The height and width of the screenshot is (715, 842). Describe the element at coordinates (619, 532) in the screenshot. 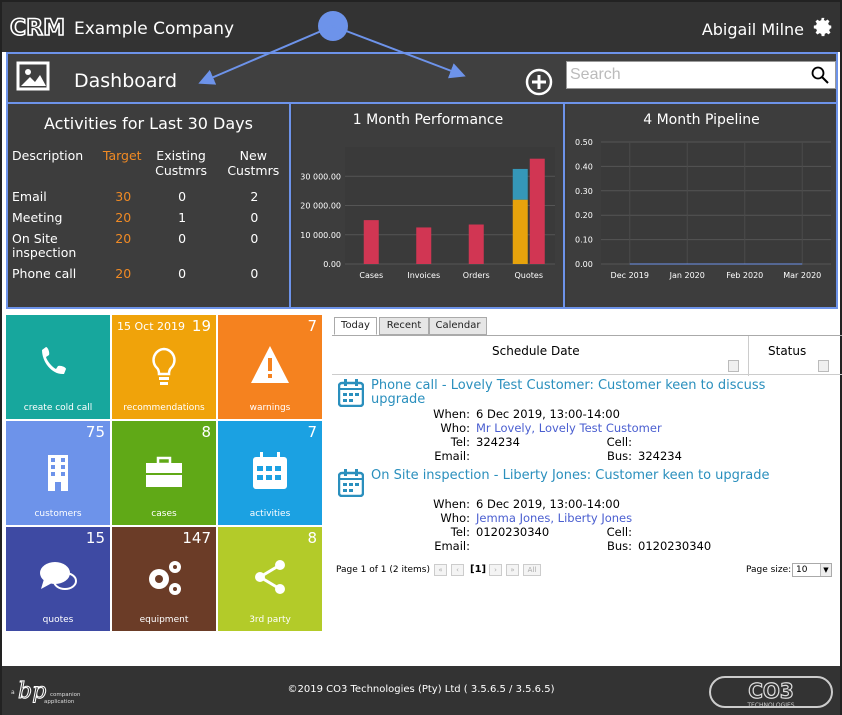

I see `cell-label: Cell:` at that location.